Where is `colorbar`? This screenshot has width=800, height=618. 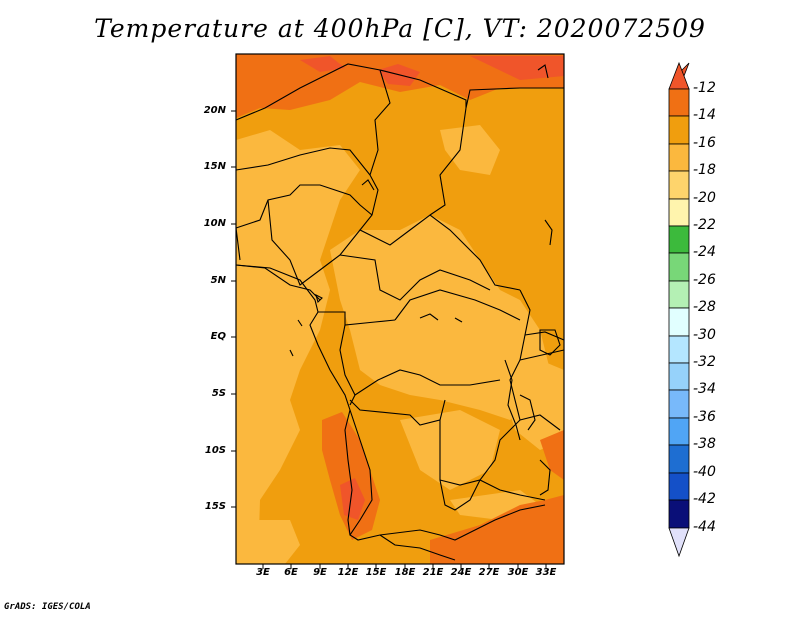
colorbar is located at coordinates (679, 309).